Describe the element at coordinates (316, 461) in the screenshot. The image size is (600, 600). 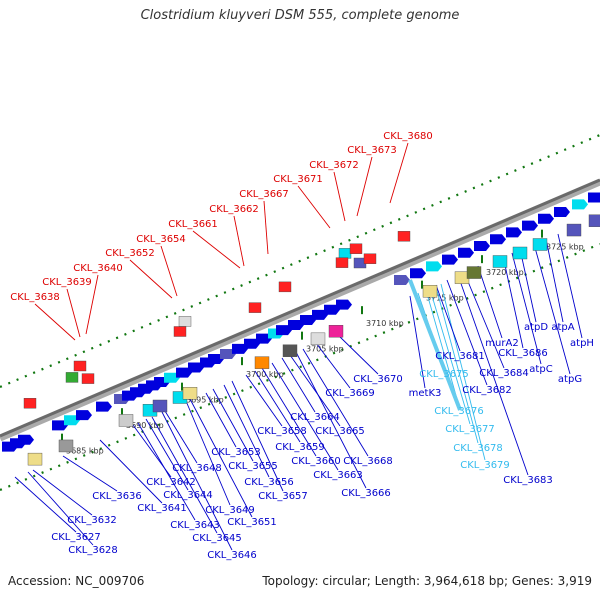
I see `gene-label: CKL_3660` at that location.